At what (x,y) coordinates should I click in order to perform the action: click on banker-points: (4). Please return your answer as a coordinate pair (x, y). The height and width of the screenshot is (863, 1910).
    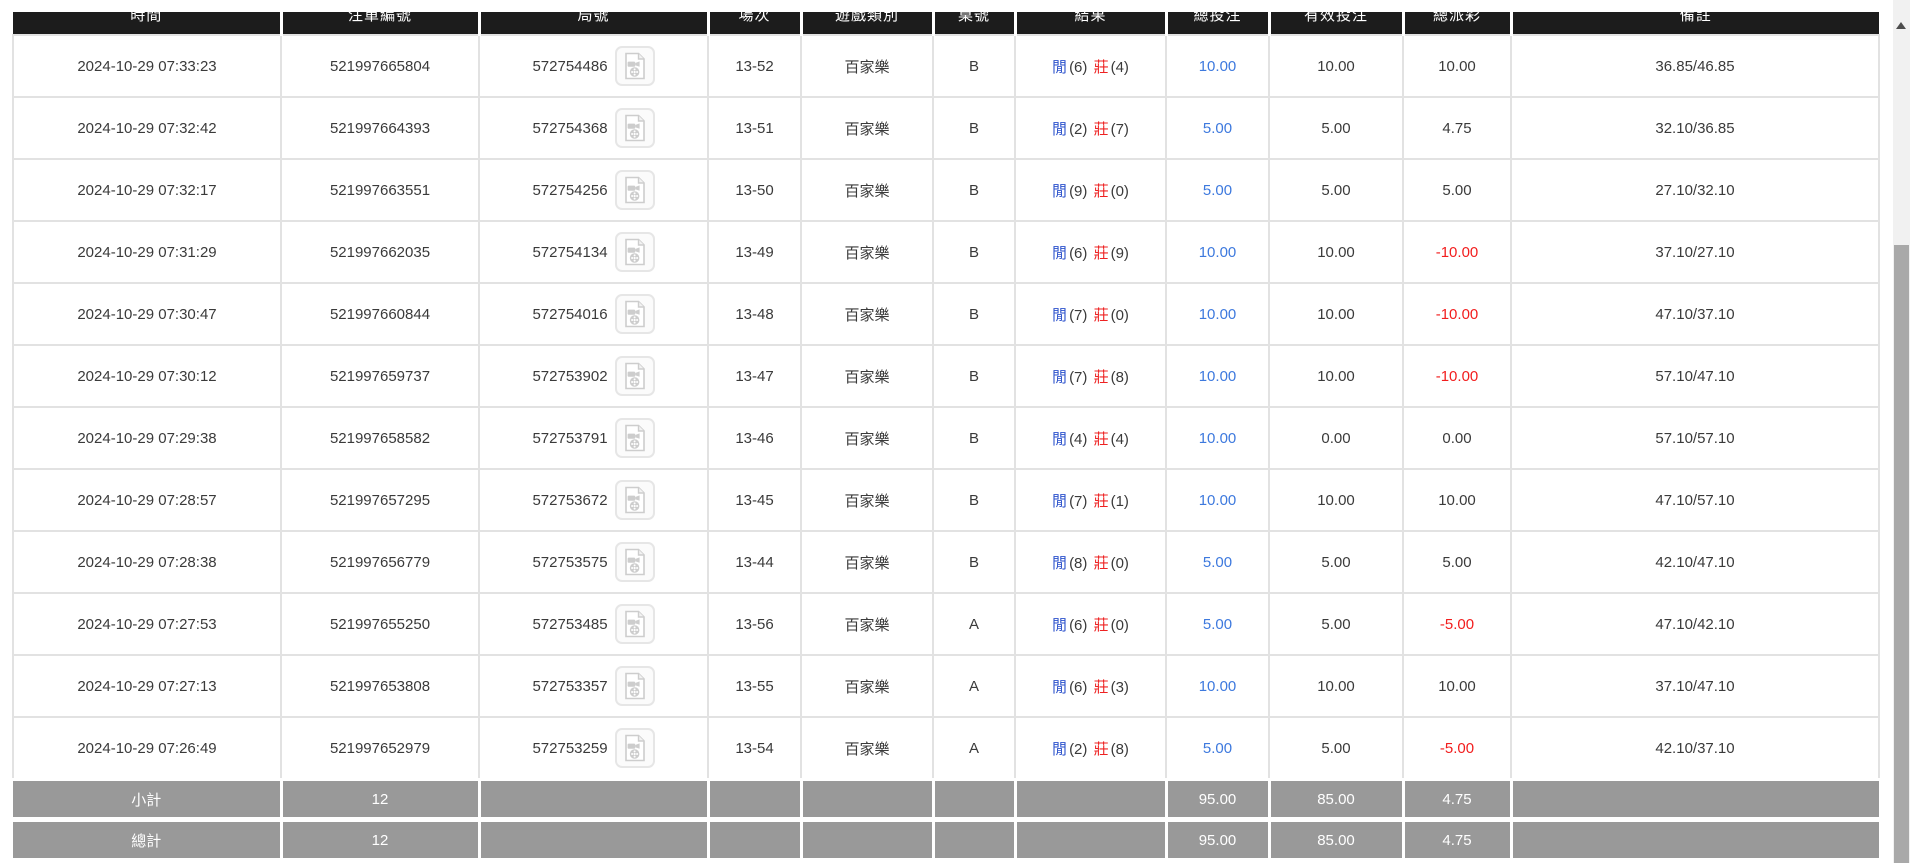
    Looking at the image, I should click on (1119, 67).